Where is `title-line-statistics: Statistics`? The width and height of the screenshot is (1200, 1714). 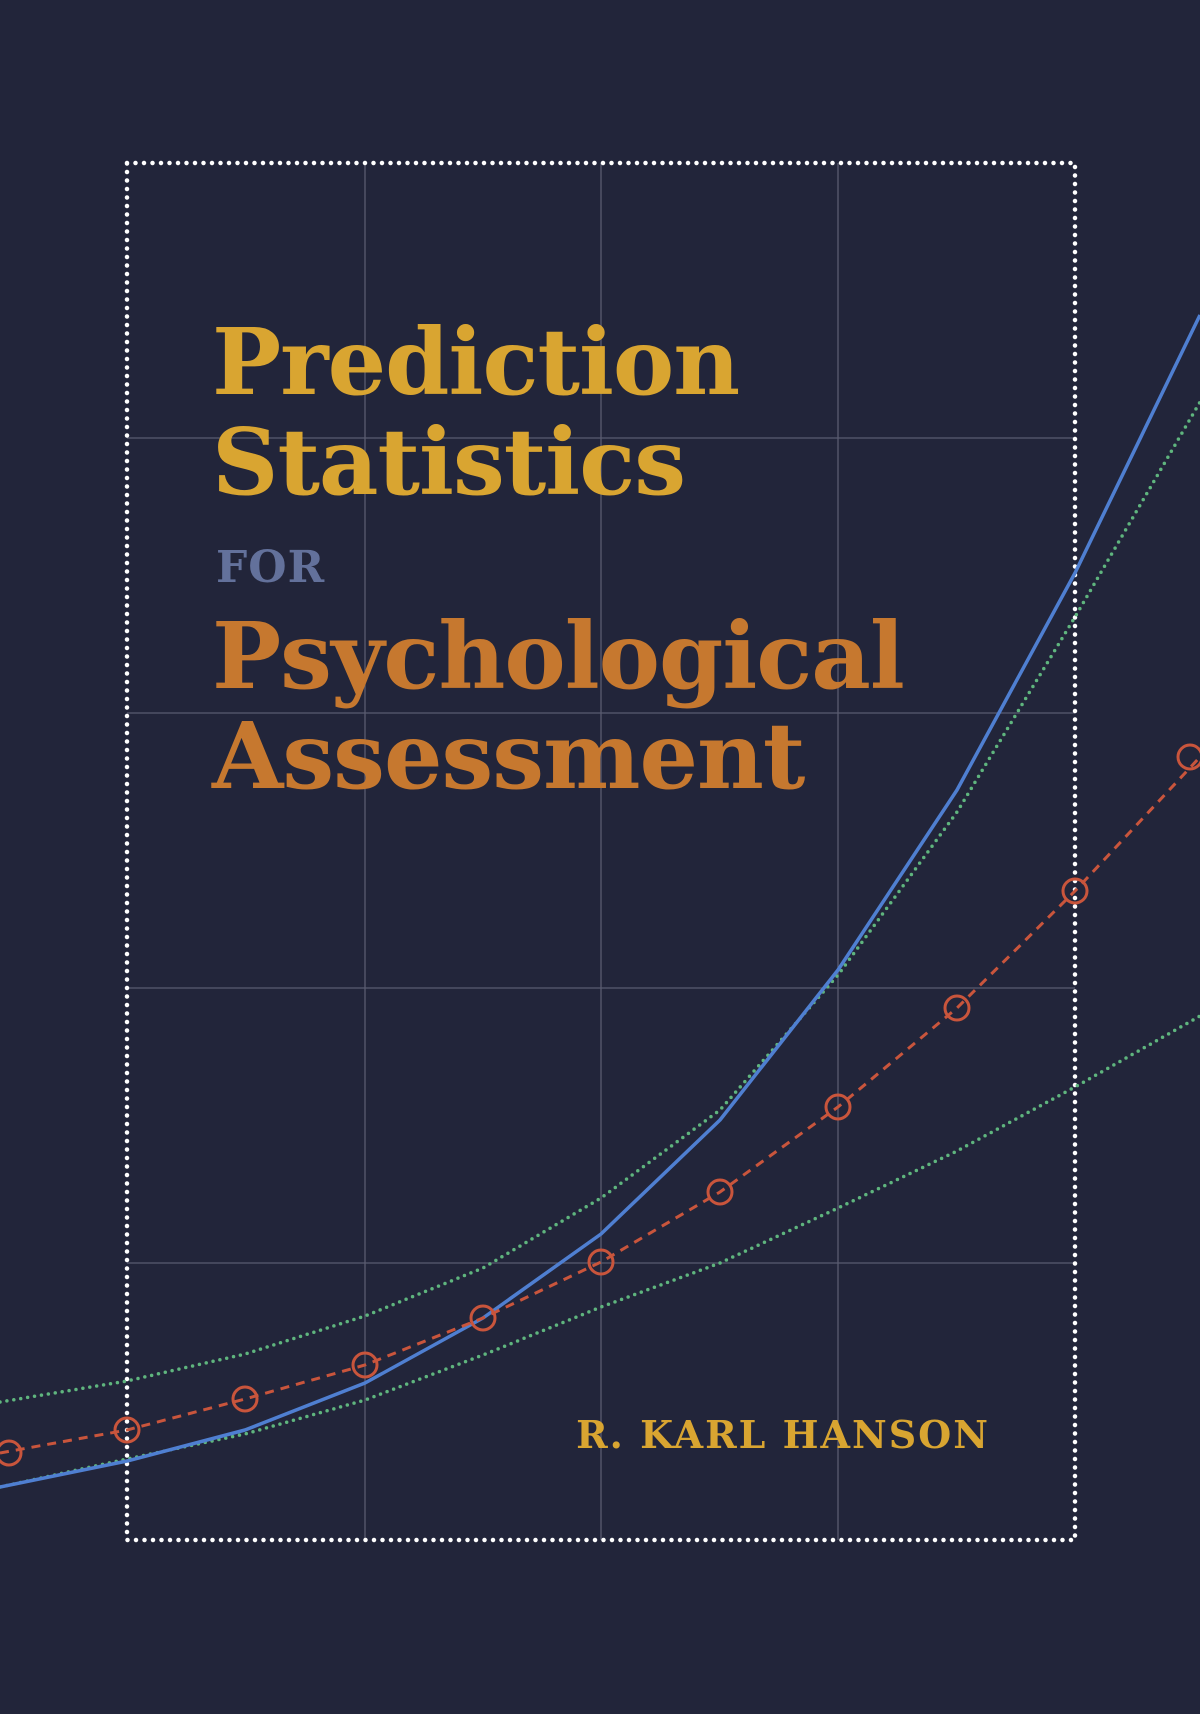
title-line-statistics: Statistics is located at coordinates (449, 462).